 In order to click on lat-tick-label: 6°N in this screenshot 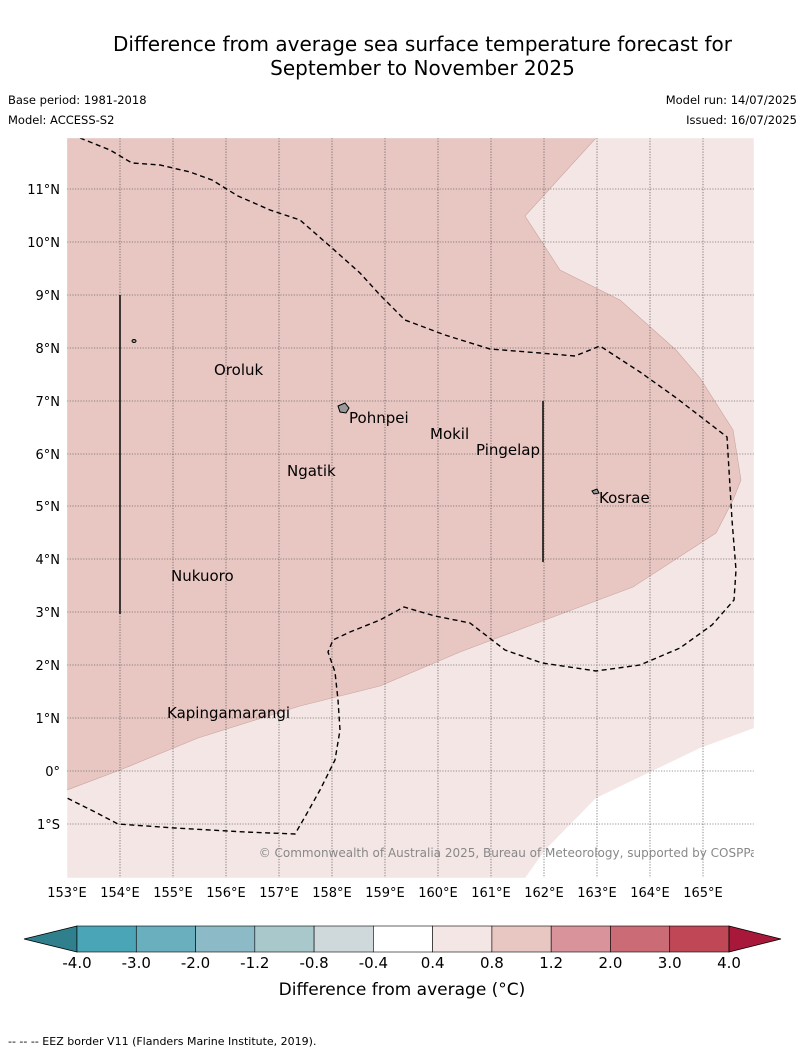, I will do `click(48, 455)`.